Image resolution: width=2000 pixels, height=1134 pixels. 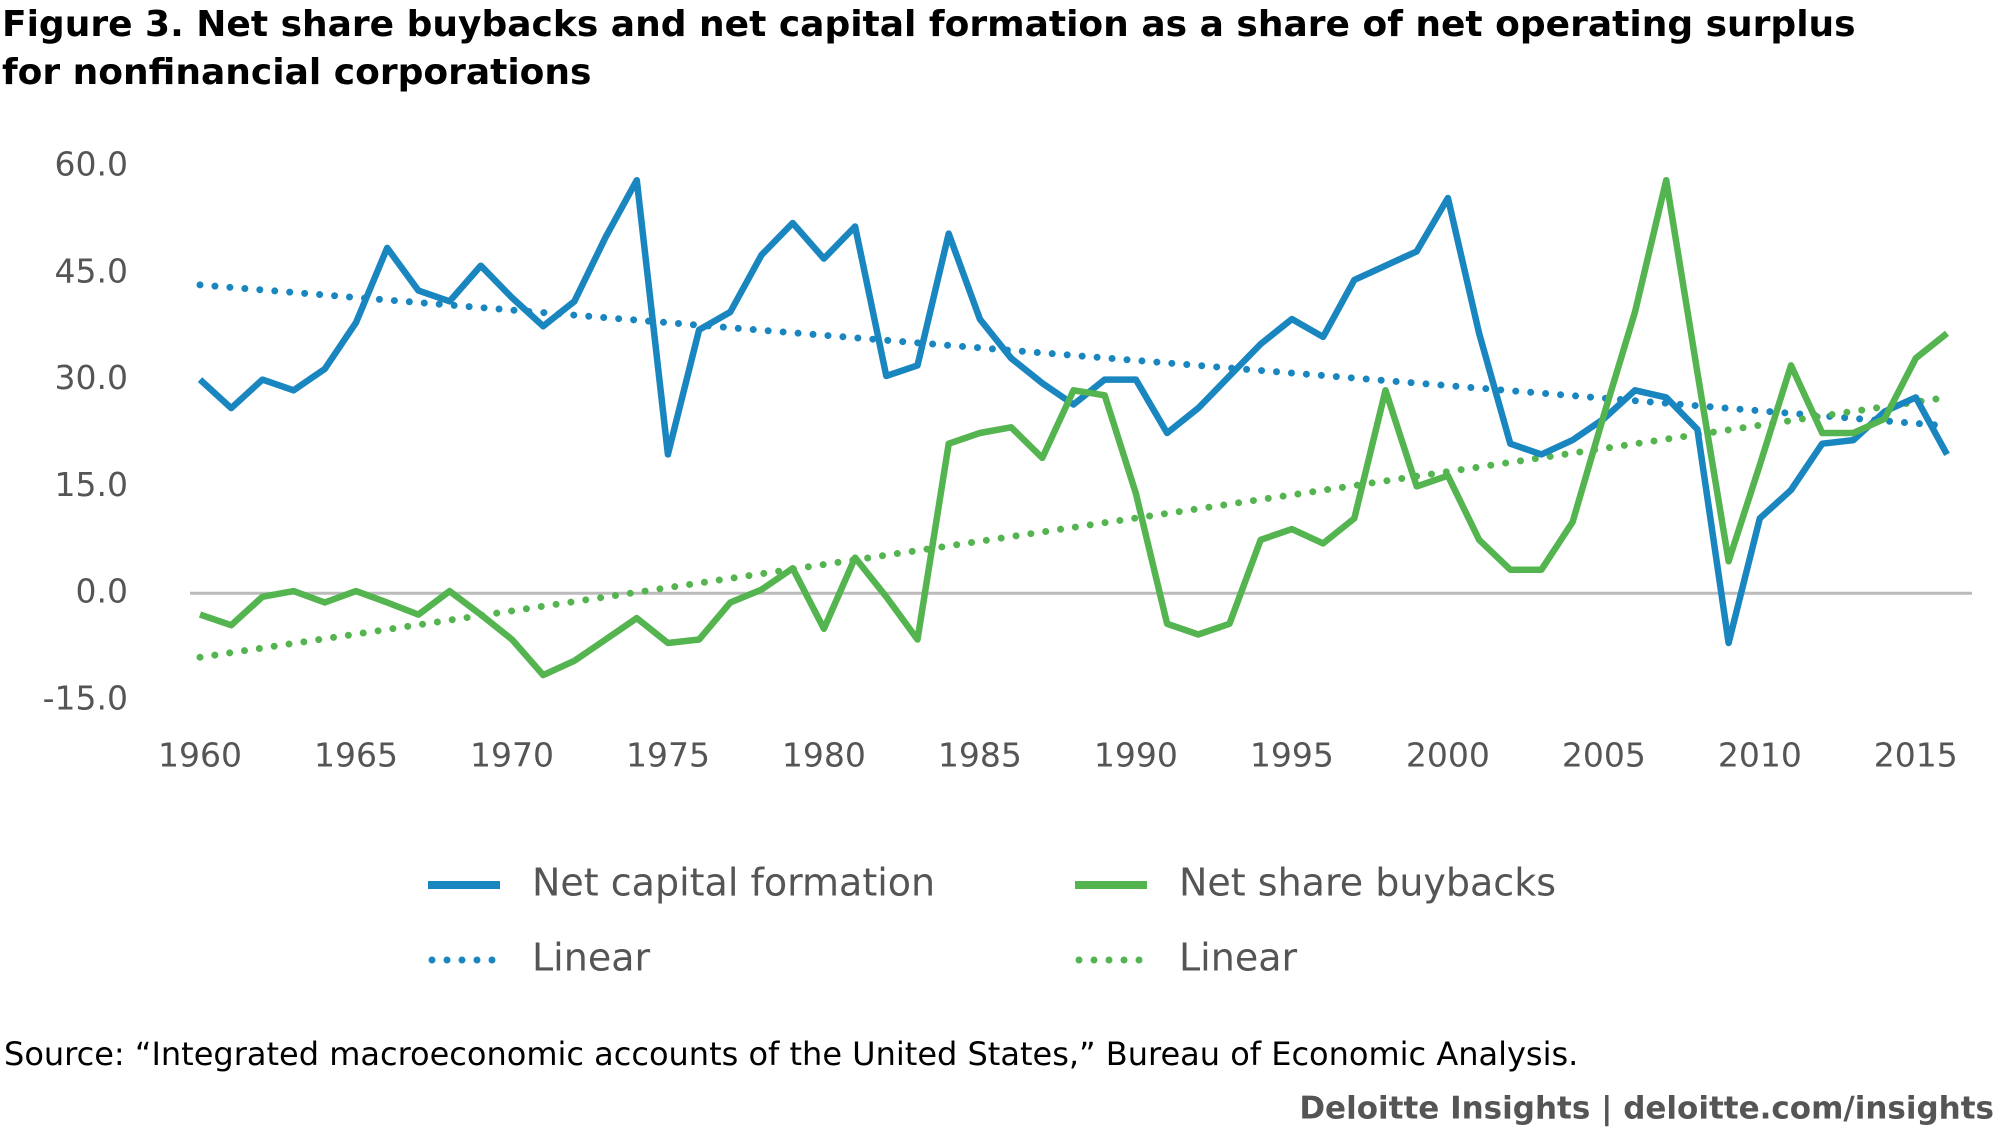 I want to click on x-tick-label: 2005, so click(x=1604, y=755).